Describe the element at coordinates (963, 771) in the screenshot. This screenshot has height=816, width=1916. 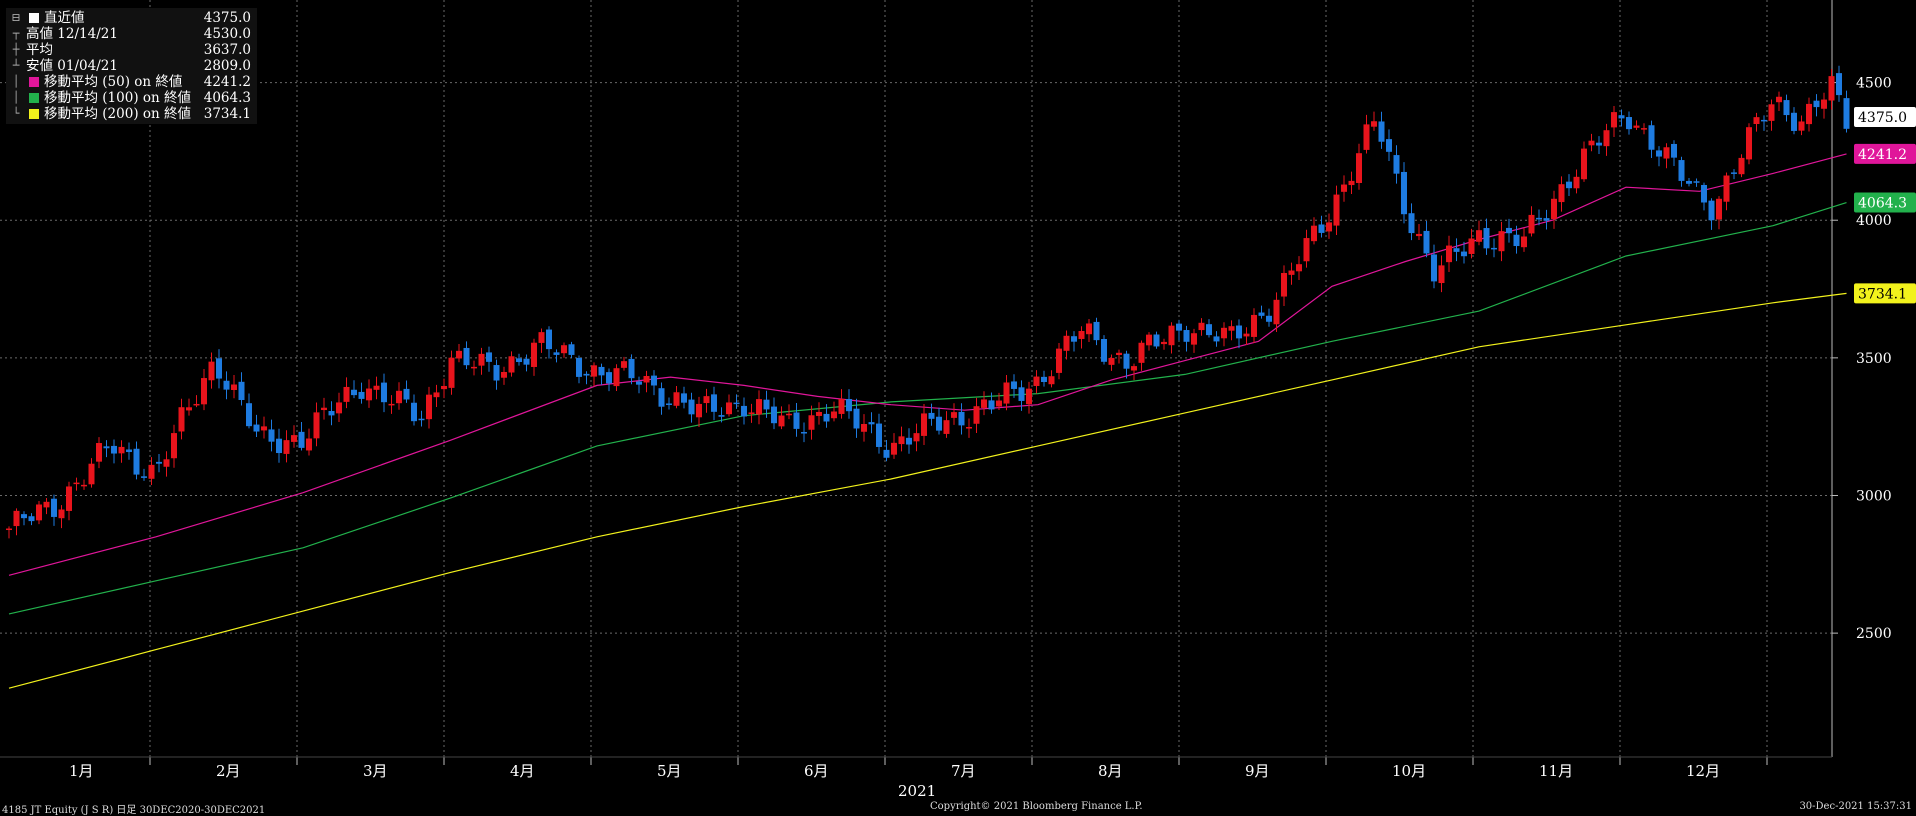
I see `month-label: 7月` at that location.